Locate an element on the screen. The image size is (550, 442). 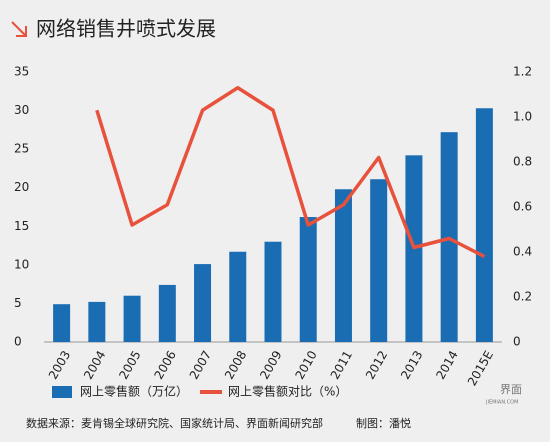
source: 数据来源：麦肯锡全球研究院、国家统计局、界面新闻研究部 is located at coordinates (174, 423).